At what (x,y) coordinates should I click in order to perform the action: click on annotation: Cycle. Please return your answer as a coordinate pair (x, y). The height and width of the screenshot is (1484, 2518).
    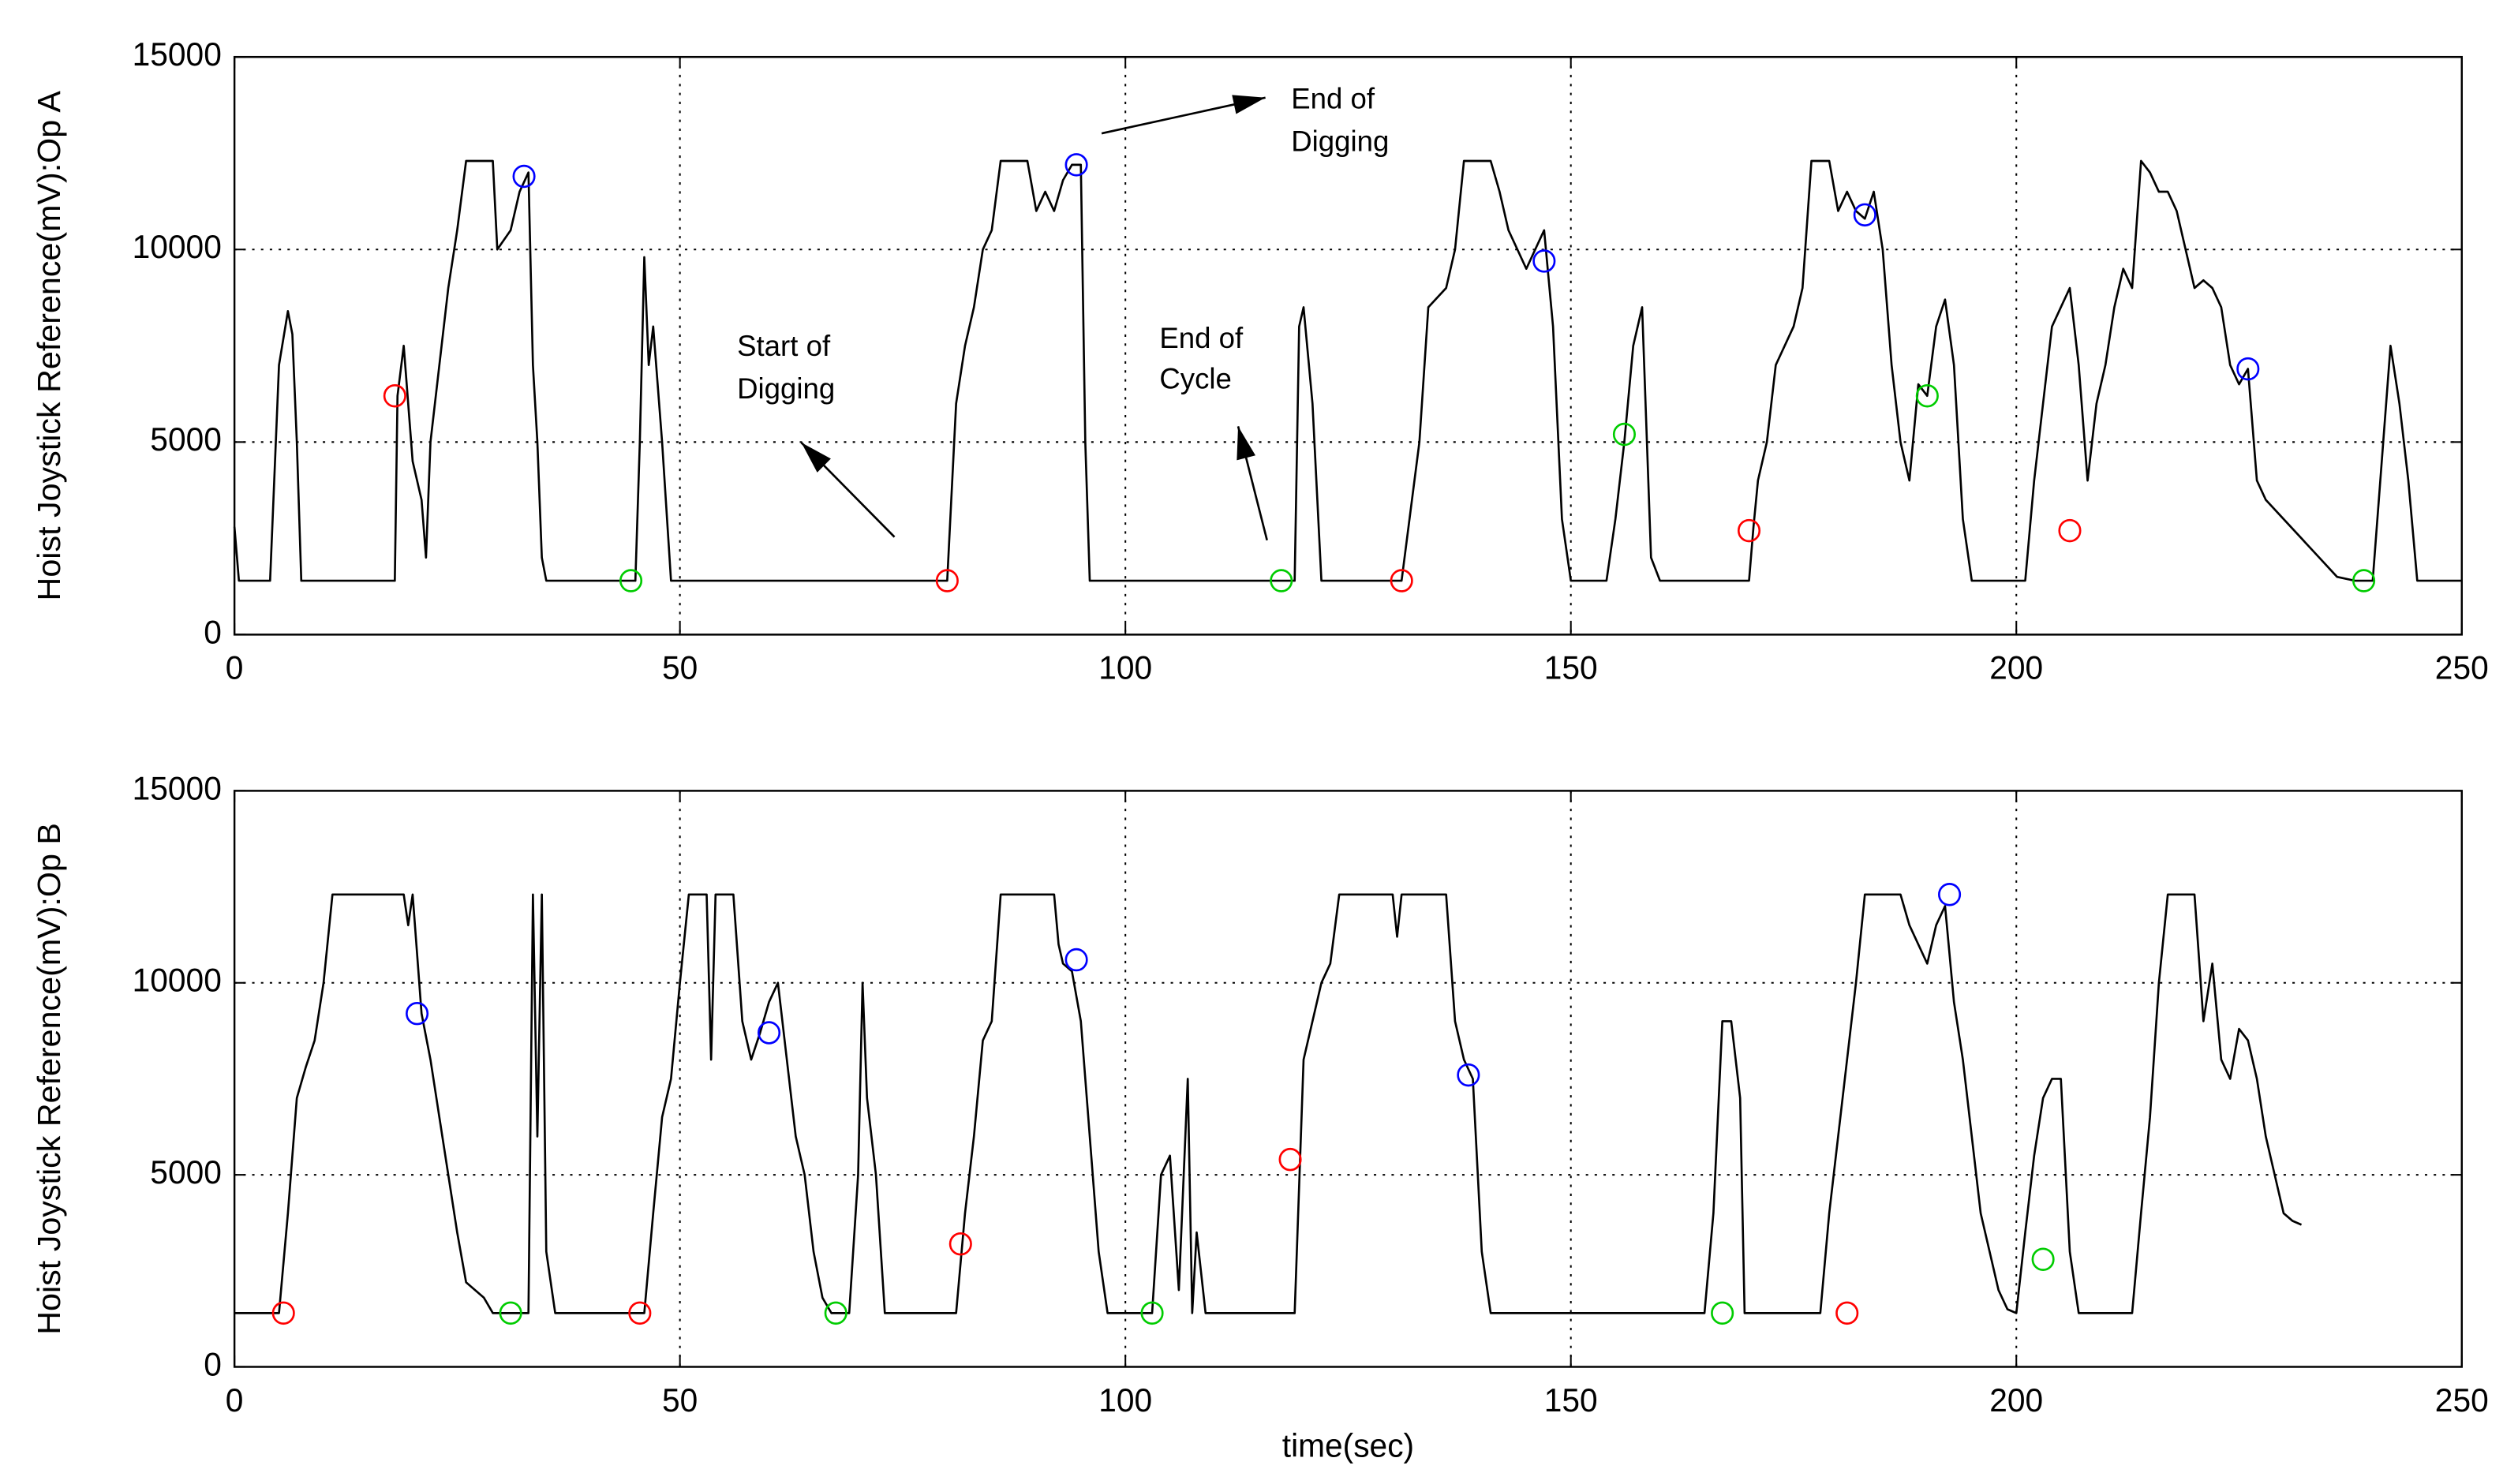
    Looking at the image, I should click on (1195, 378).